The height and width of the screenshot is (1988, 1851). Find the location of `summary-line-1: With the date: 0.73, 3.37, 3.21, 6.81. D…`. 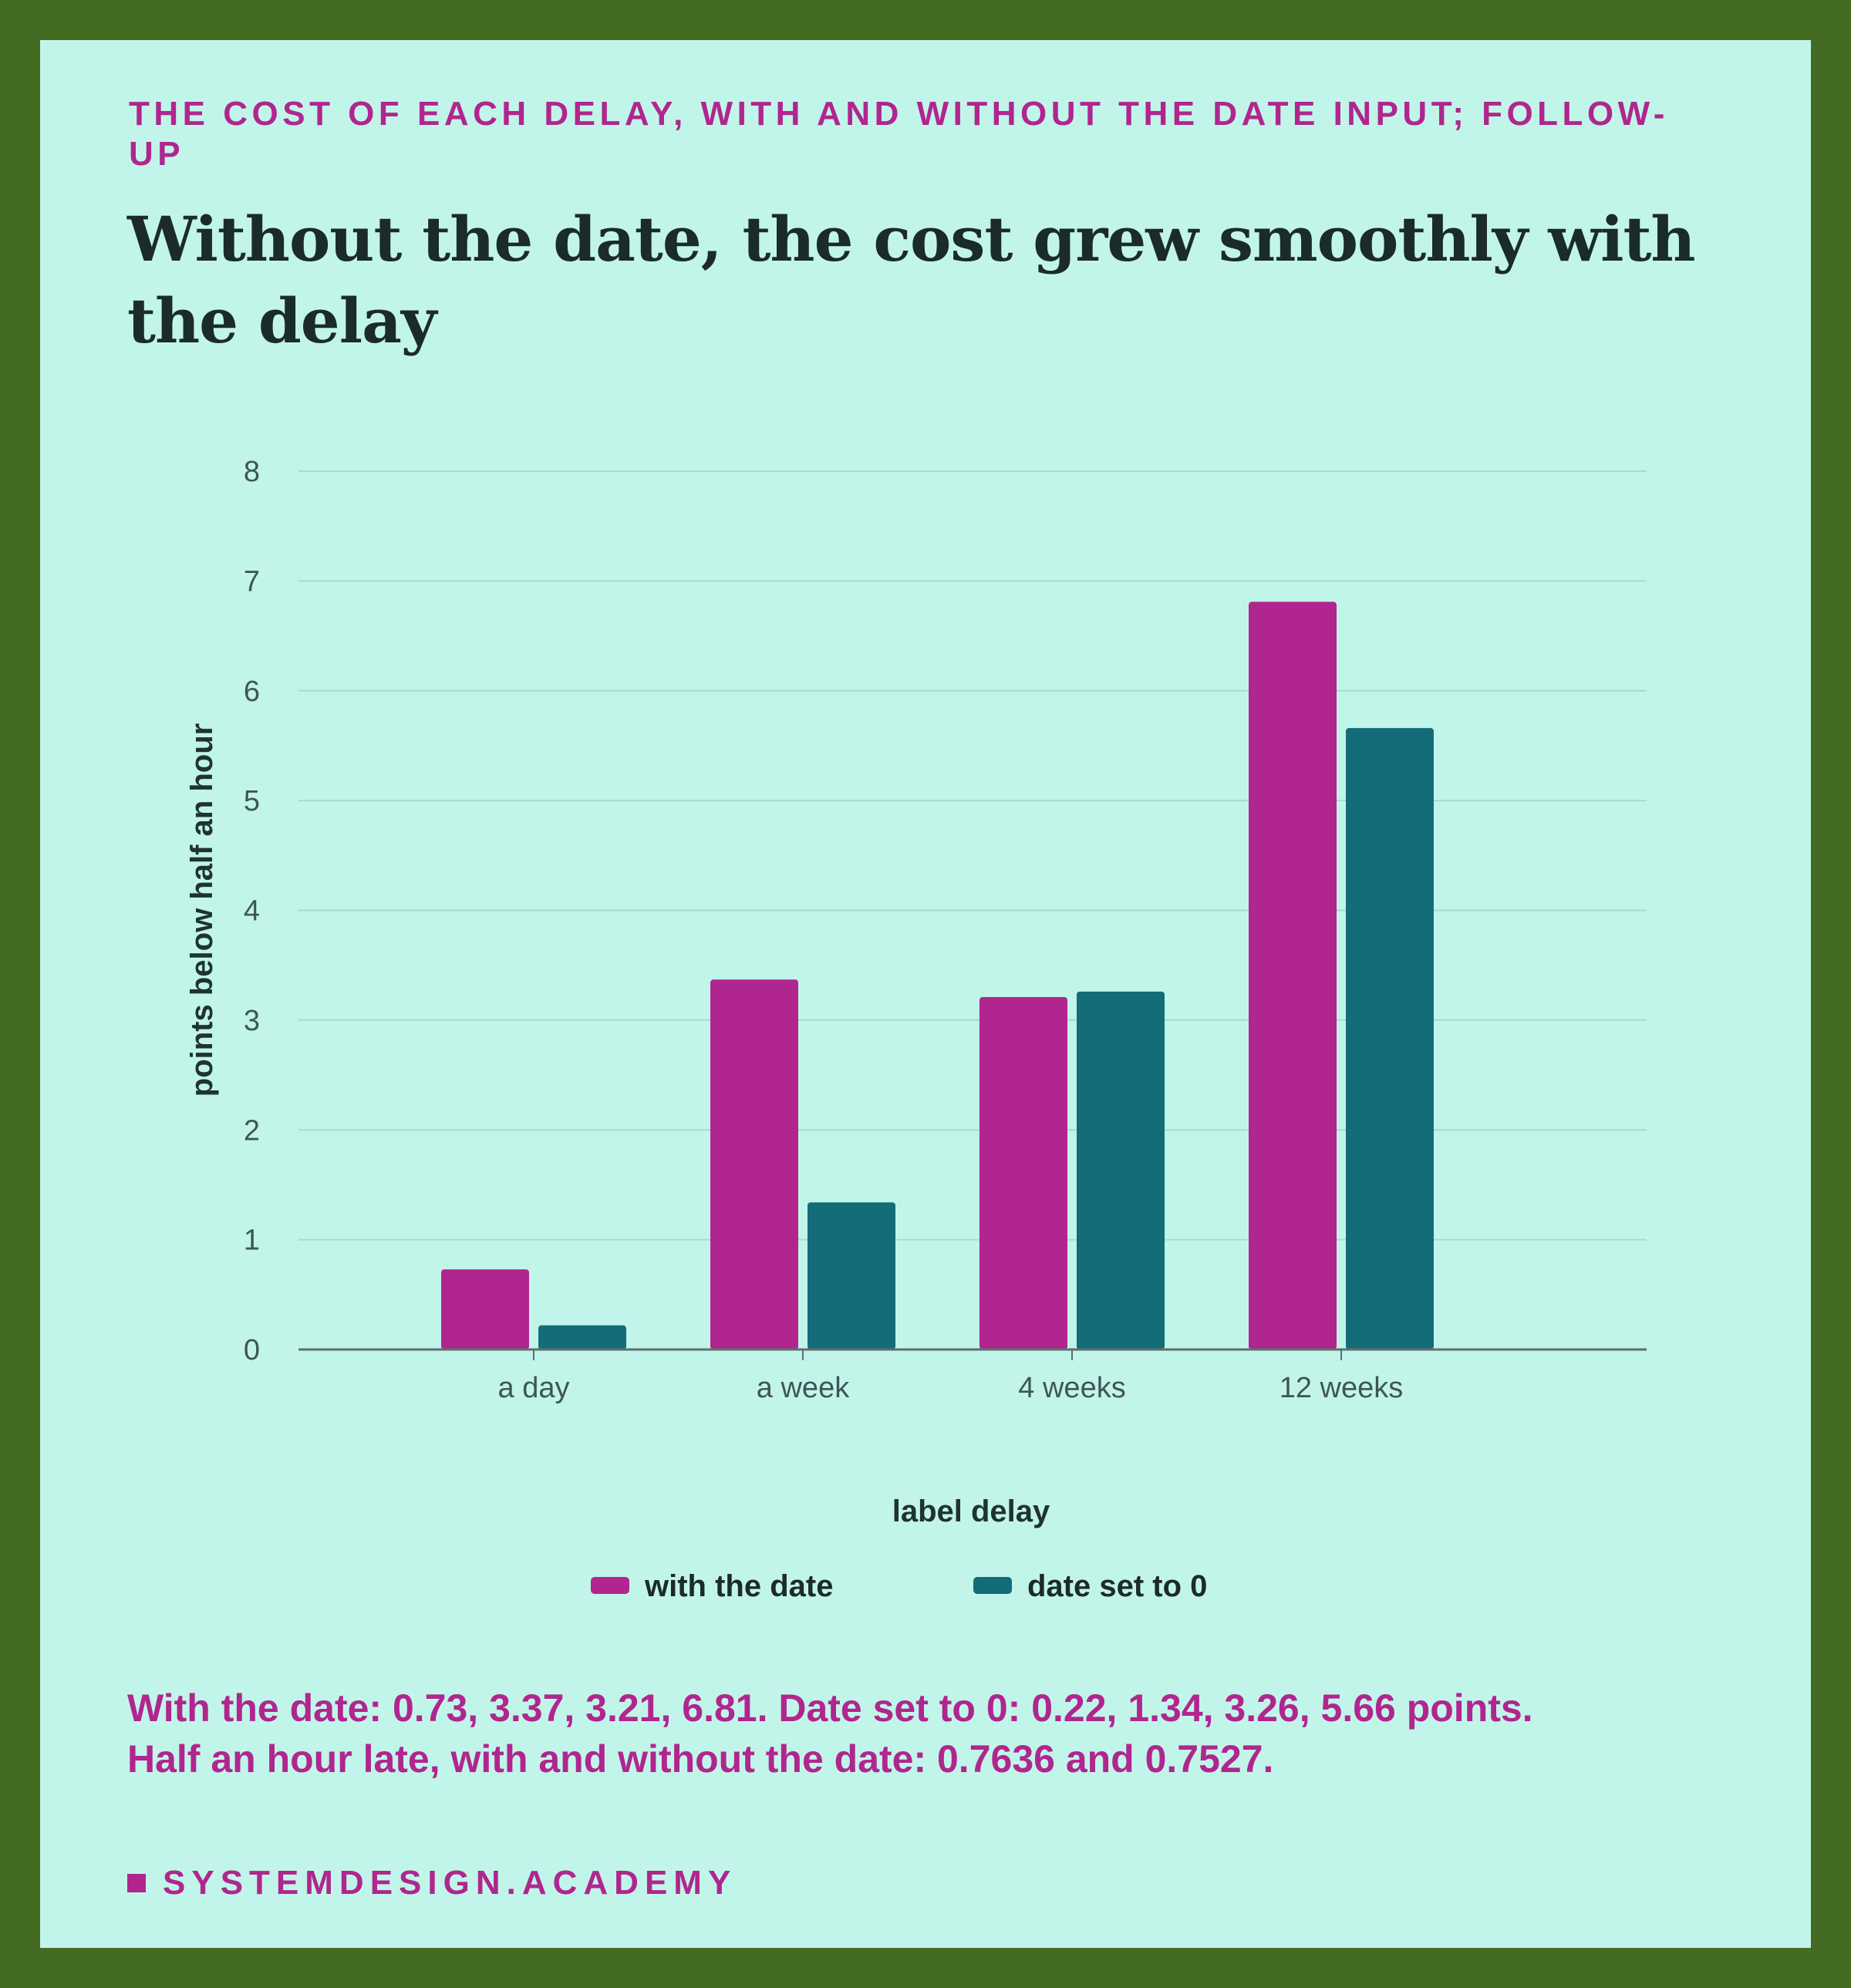

summary-line-1: With the date: 0.73, 3.37, 3.21, 6.81. D… is located at coordinates (830, 1708).